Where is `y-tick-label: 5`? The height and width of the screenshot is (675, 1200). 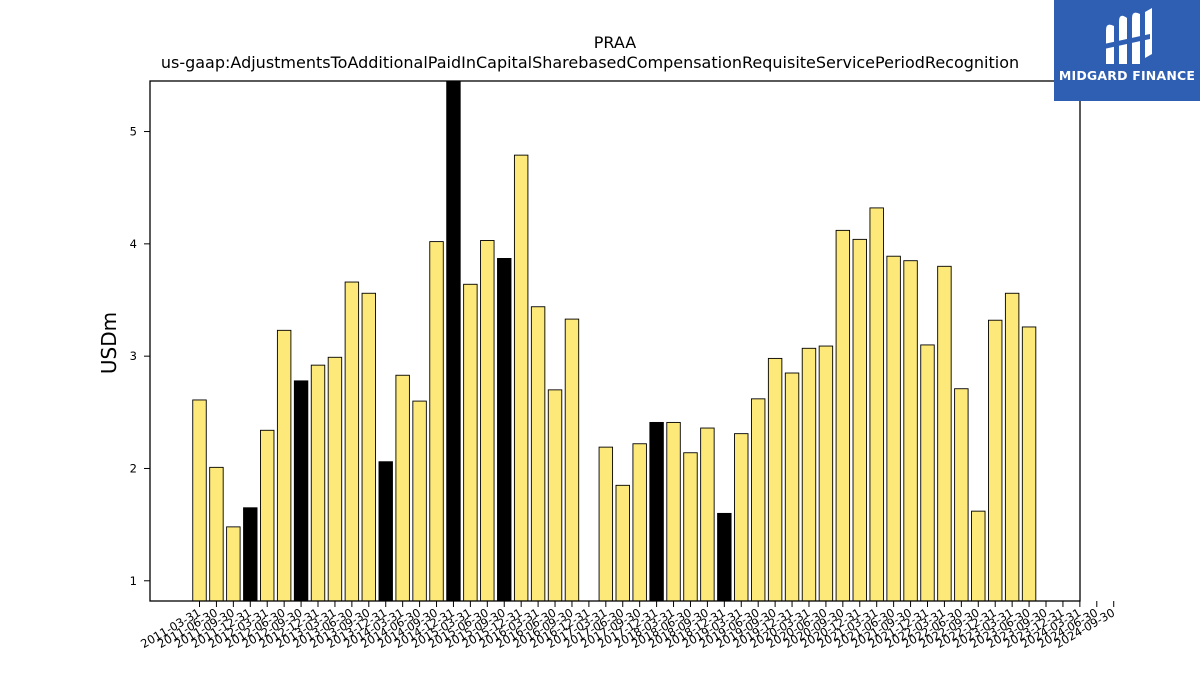
y-tick-label: 5 is located at coordinates (133, 132).